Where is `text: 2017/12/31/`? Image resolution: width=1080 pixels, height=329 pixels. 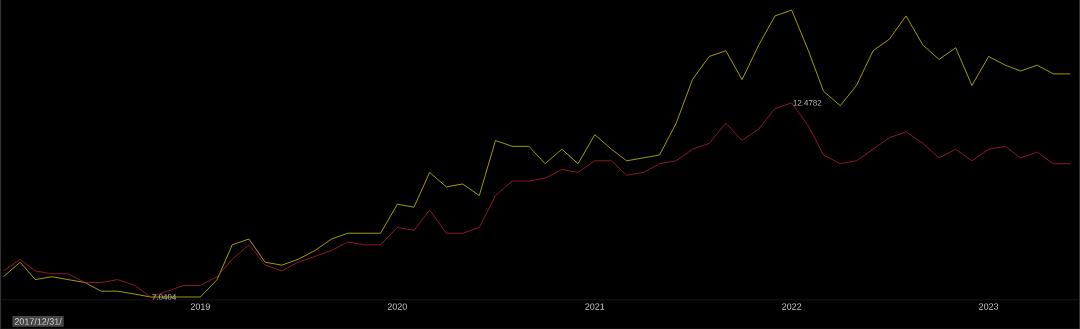 text: 2017/12/31/ is located at coordinates (38, 321).